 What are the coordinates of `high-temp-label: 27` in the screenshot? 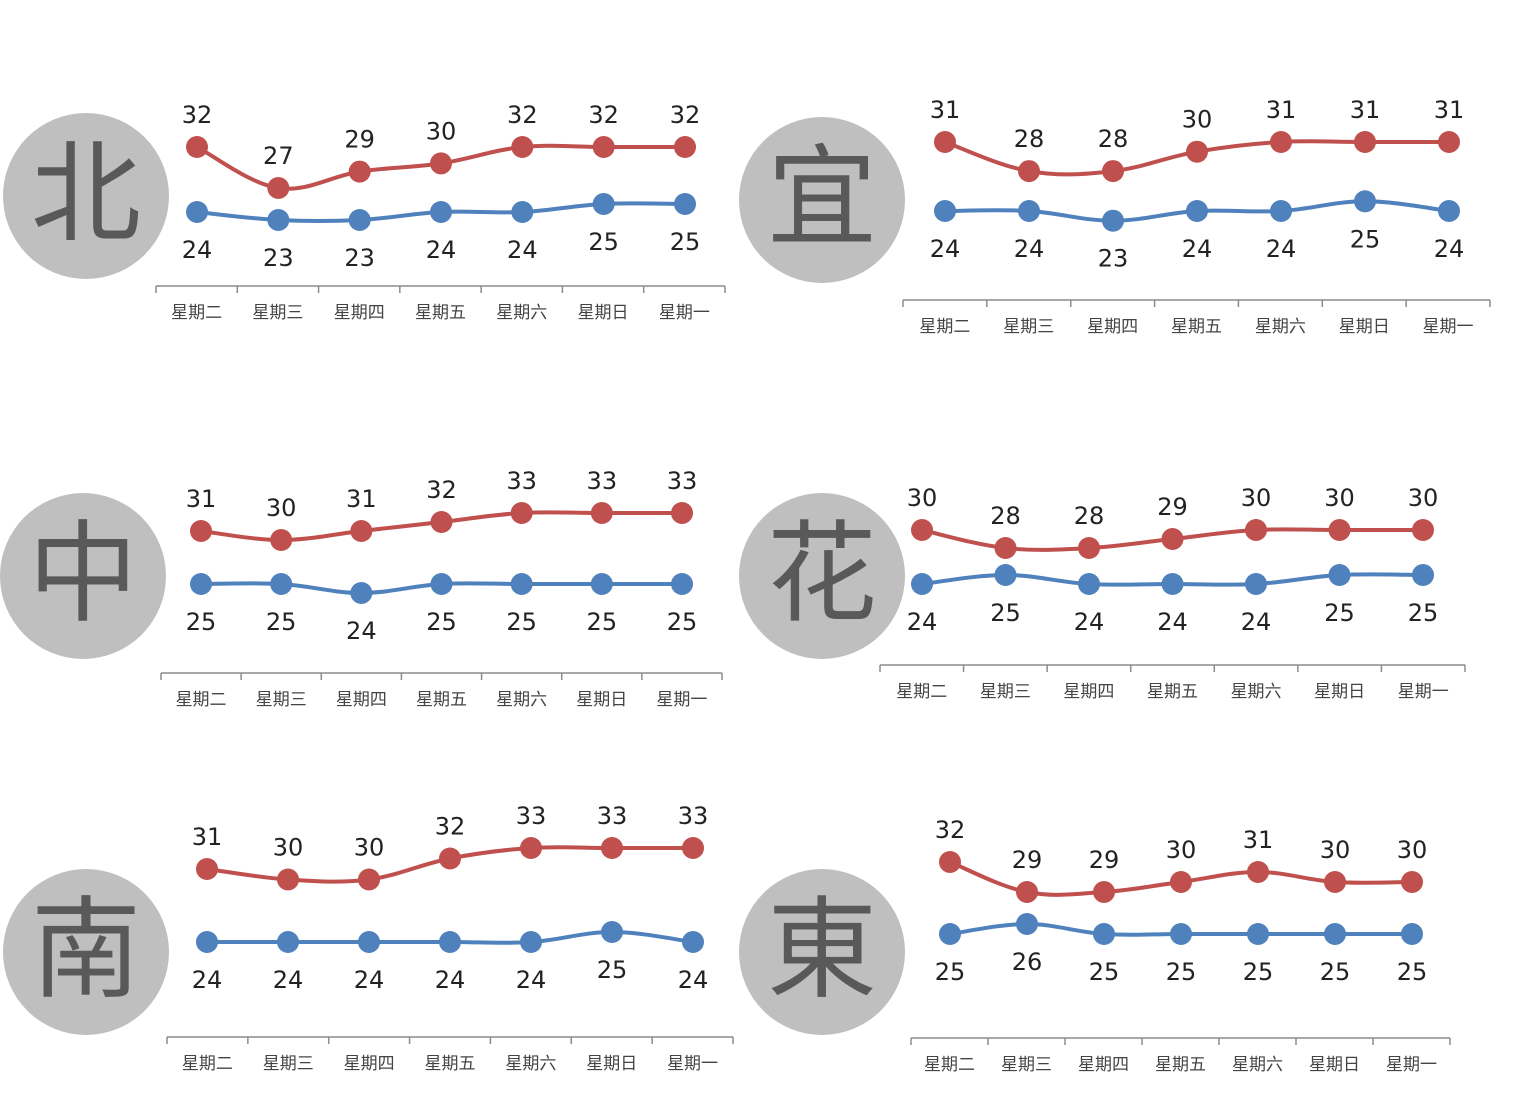 It's located at (278, 156).